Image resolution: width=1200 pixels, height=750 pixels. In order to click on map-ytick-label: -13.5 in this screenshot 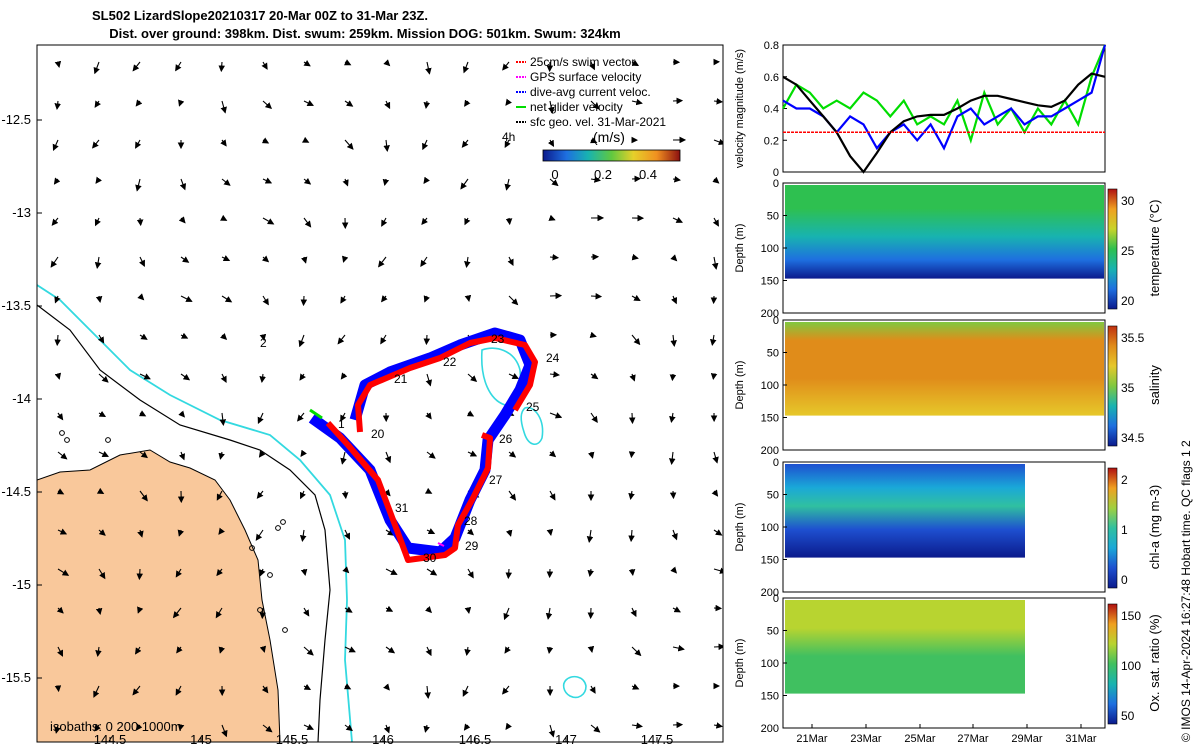, I will do `click(16, 305)`.